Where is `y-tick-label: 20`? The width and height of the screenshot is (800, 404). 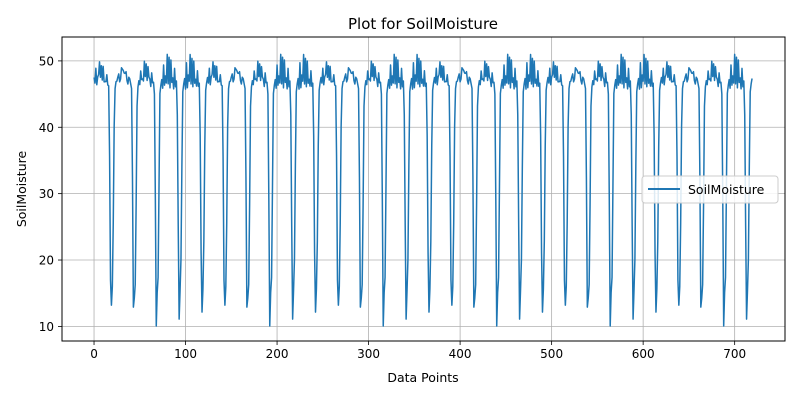
y-tick-label: 20 is located at coordinates (46, 261).